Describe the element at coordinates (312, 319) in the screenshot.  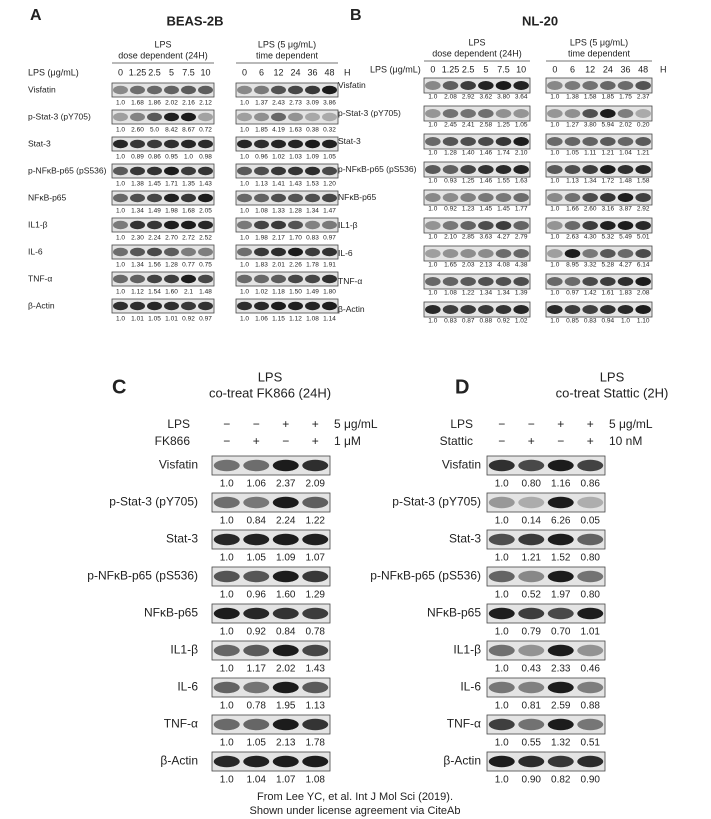
I see `quant-value: 1.08` at that location.